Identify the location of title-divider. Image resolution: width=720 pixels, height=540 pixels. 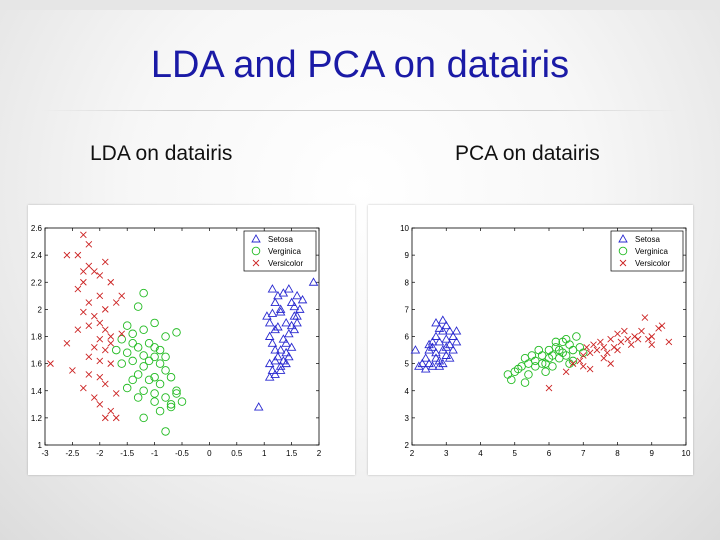
(360, 110).